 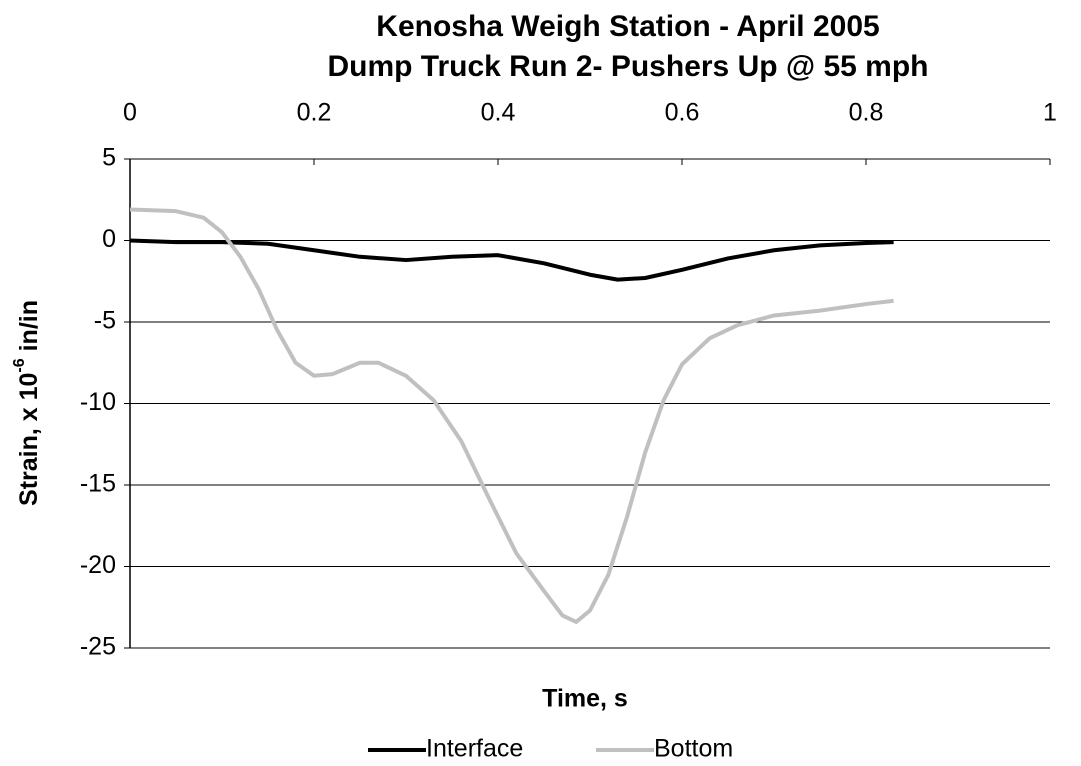 I want to click on y-tick-label: -20, so click(x=98, y=565).